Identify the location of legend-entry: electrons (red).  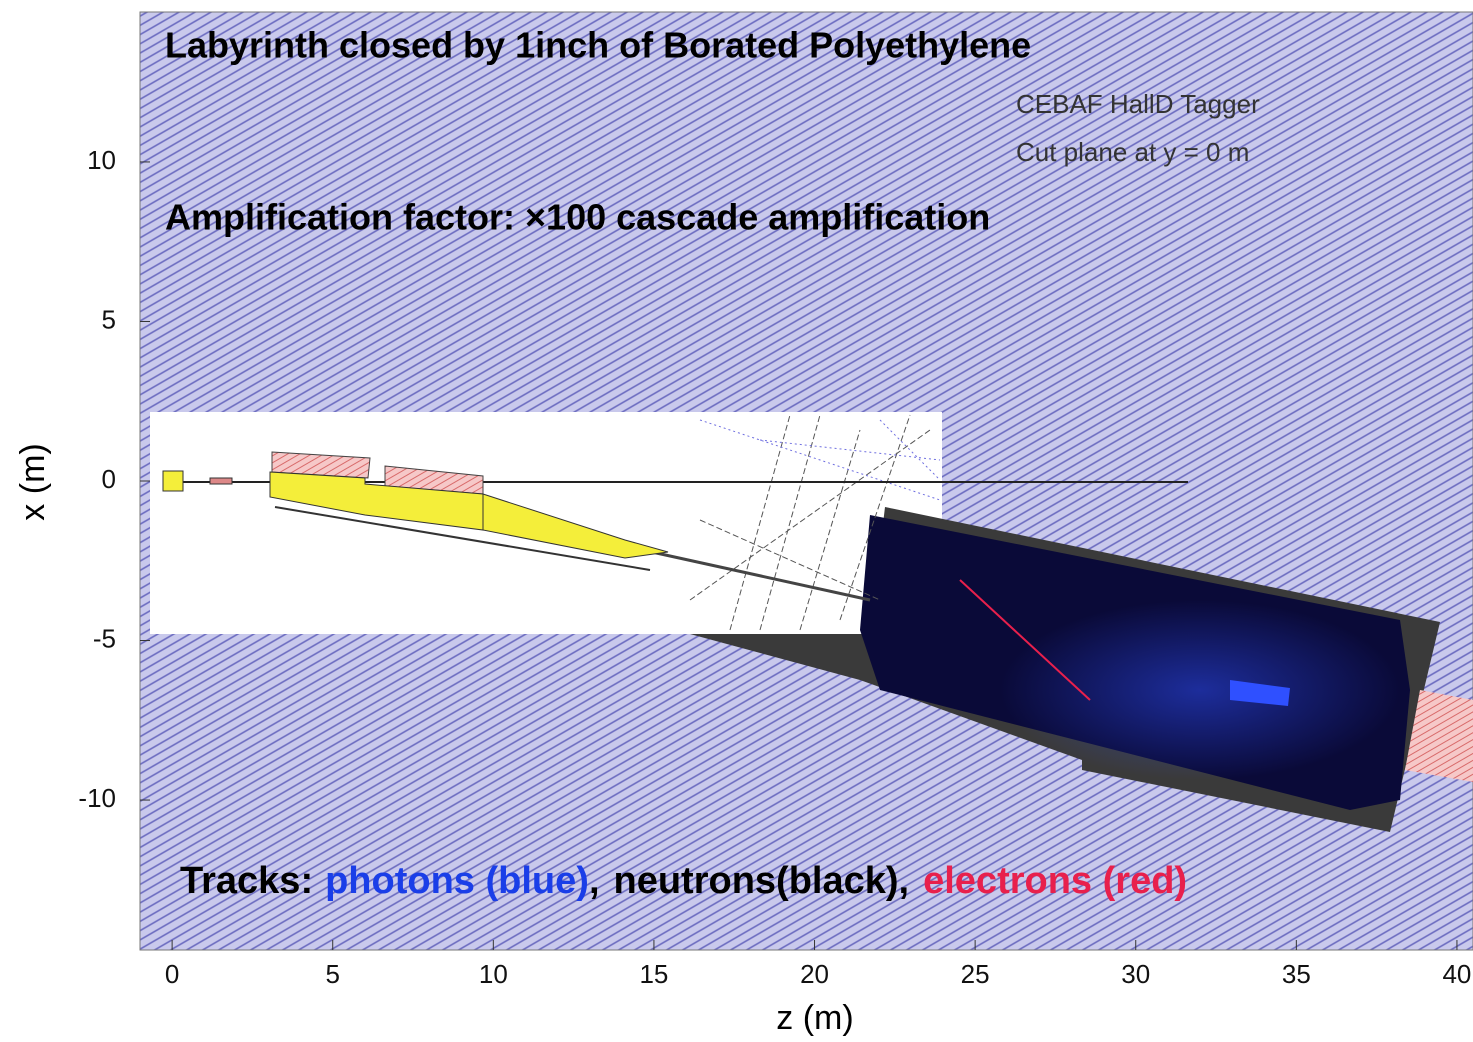
(1055, 881).